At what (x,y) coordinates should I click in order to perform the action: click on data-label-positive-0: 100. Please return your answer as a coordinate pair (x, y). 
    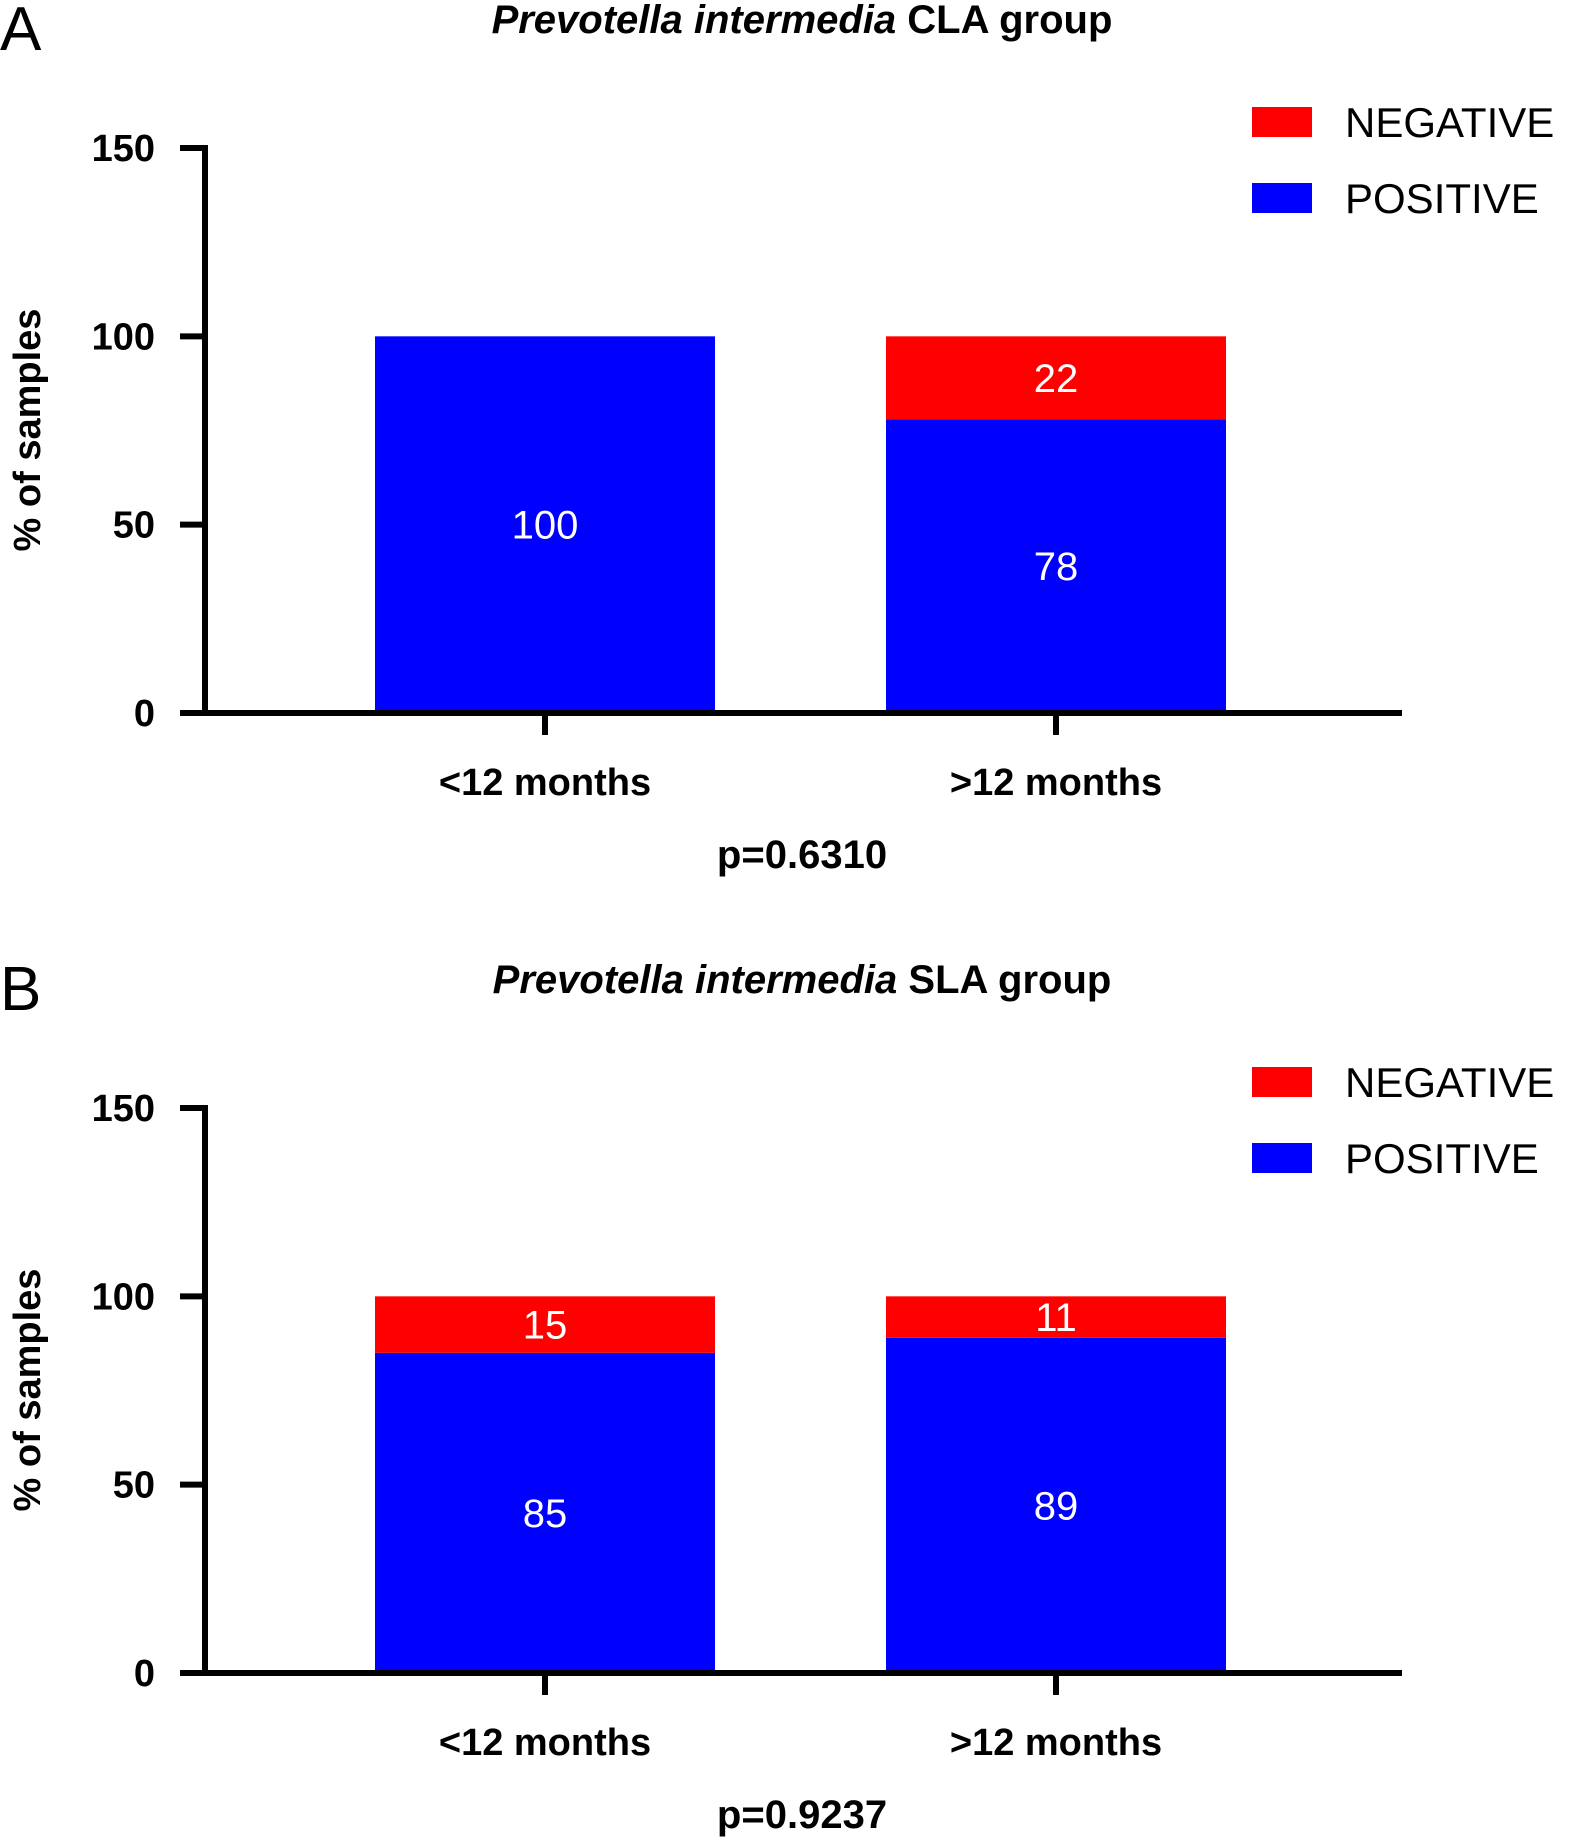
    Looking at the image, I should click on (545, 526).